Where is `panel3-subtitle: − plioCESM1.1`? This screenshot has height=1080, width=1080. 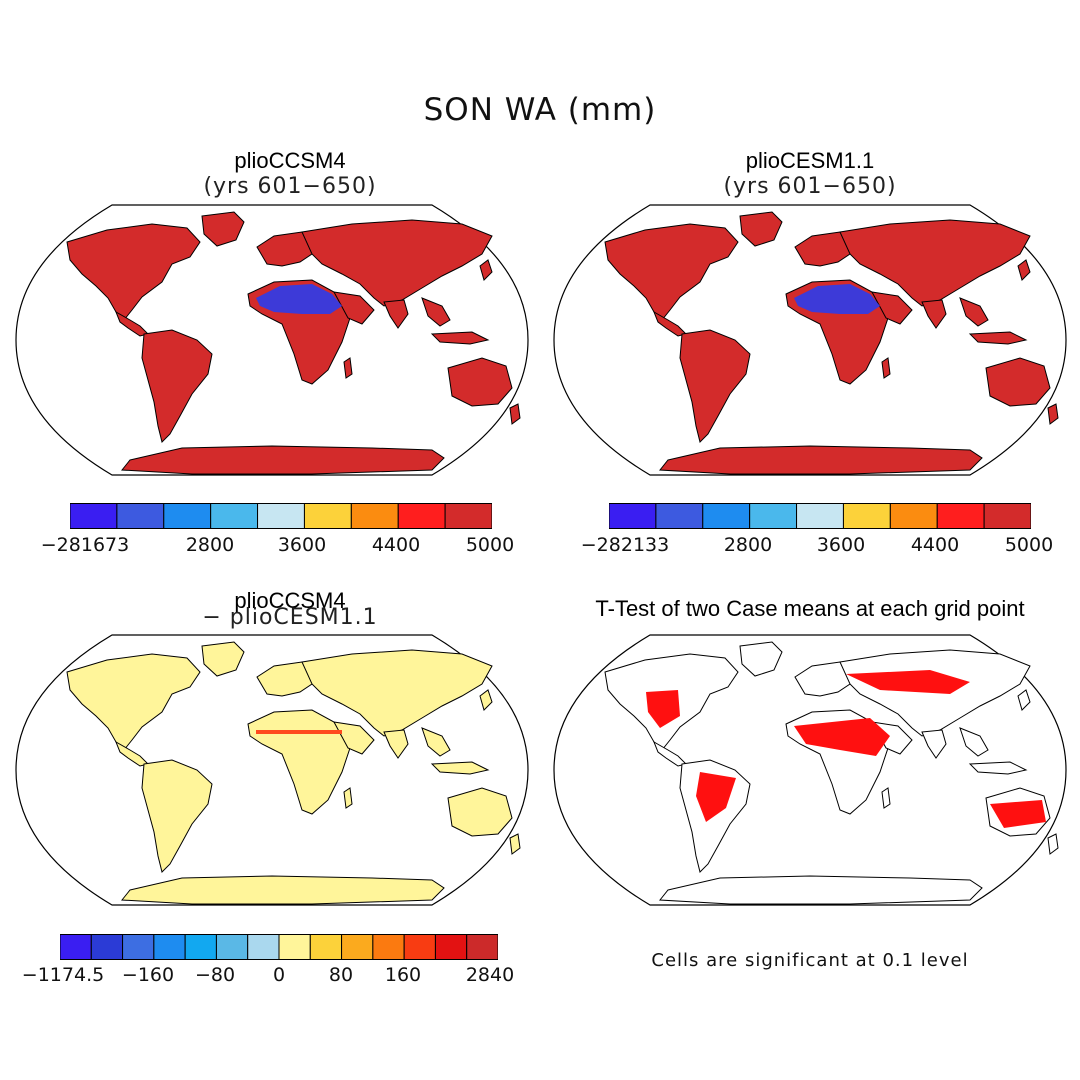
panel3-subtitle: − plioCESM1.1 is located at coordinates (290, 617).